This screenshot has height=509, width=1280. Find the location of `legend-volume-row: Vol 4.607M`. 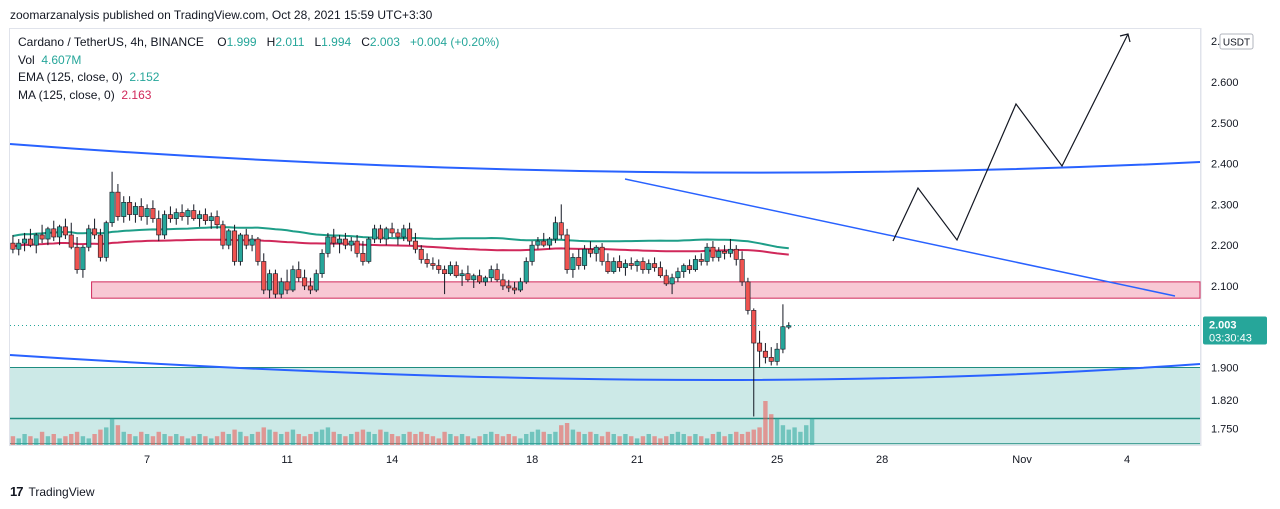

legend-volume-row: Vol 4.607M is located at coordinates (258, 61).